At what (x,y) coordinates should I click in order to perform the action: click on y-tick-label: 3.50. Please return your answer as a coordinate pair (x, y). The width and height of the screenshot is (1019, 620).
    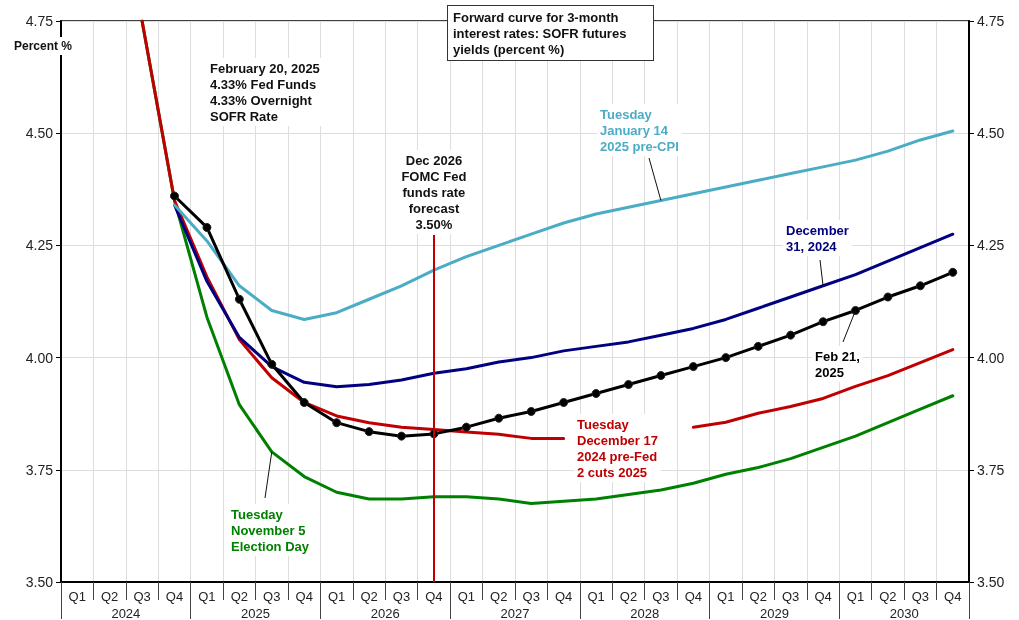
    Looking at the image, I should click on (39, 582).